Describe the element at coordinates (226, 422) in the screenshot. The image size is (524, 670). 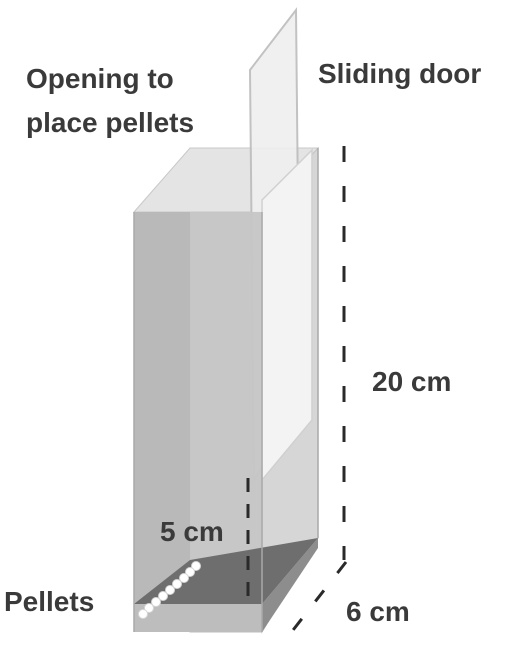
I see `front-wall-right` at that location.